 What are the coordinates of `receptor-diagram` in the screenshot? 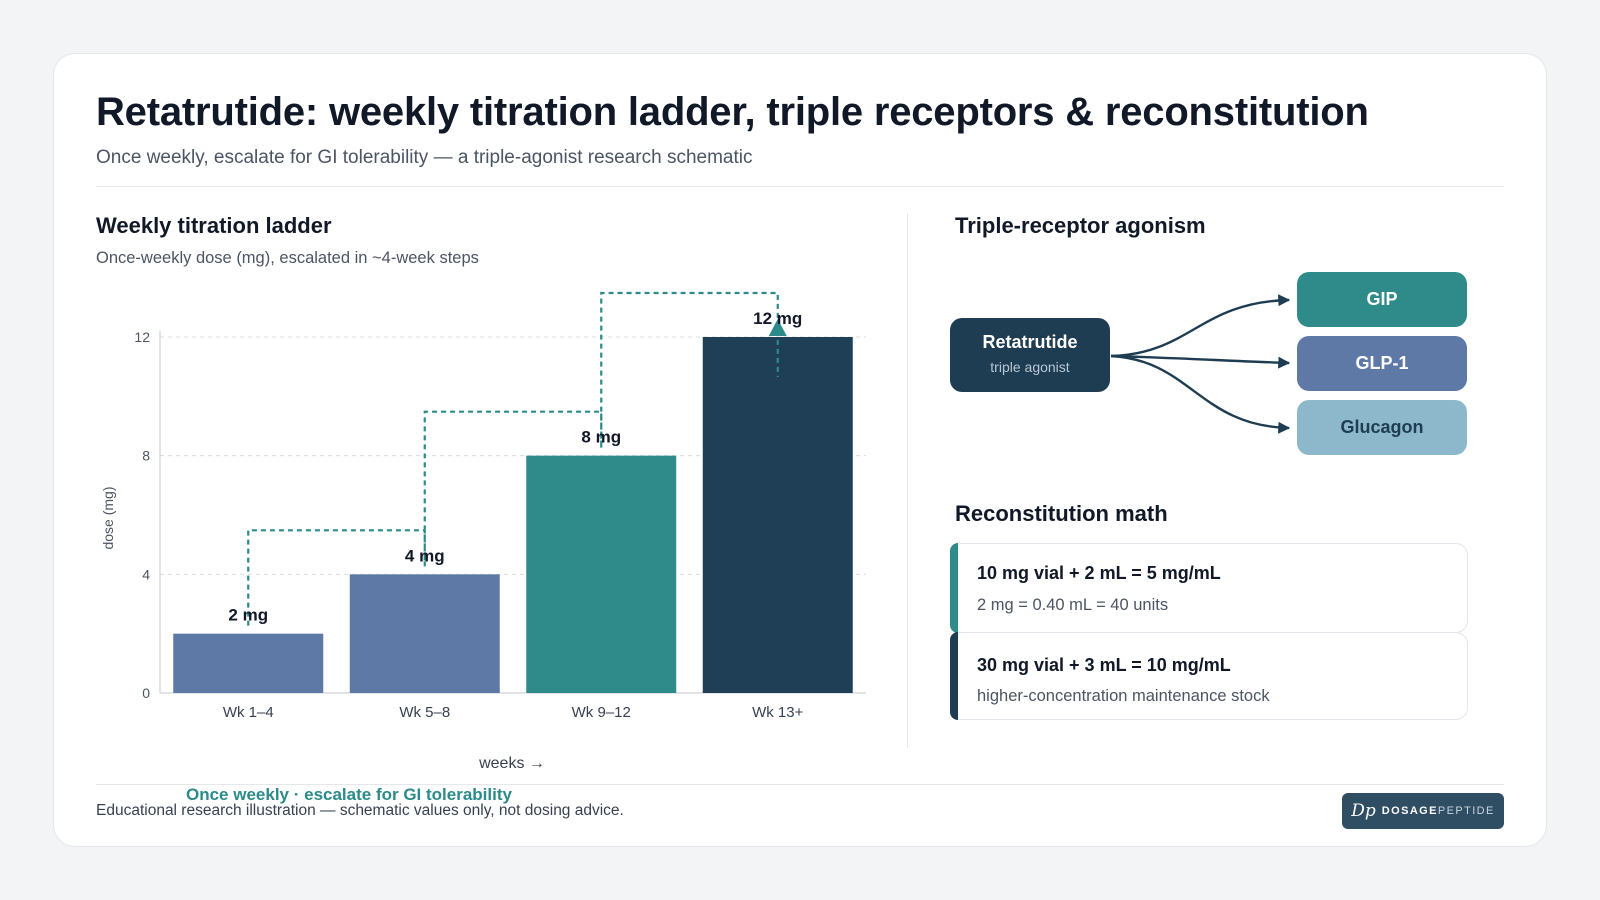 It's located at (1200, 364).